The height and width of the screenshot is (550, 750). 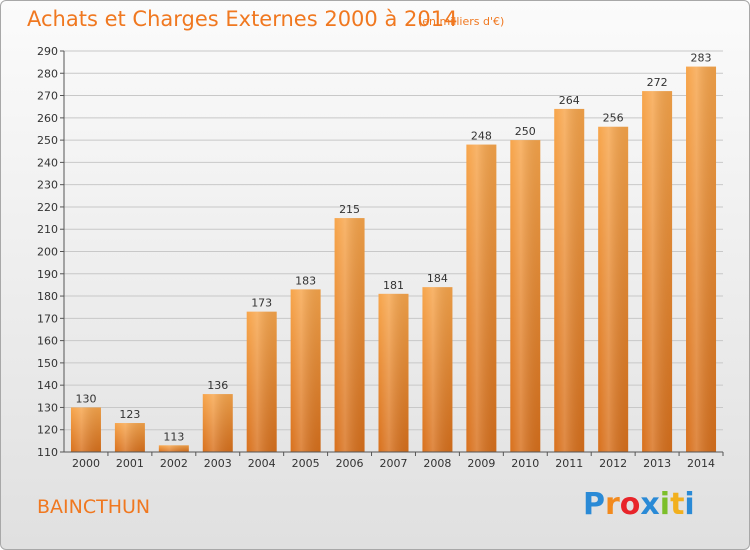 I want to click on y-tick-label: 220, so click(x=47, y=207).